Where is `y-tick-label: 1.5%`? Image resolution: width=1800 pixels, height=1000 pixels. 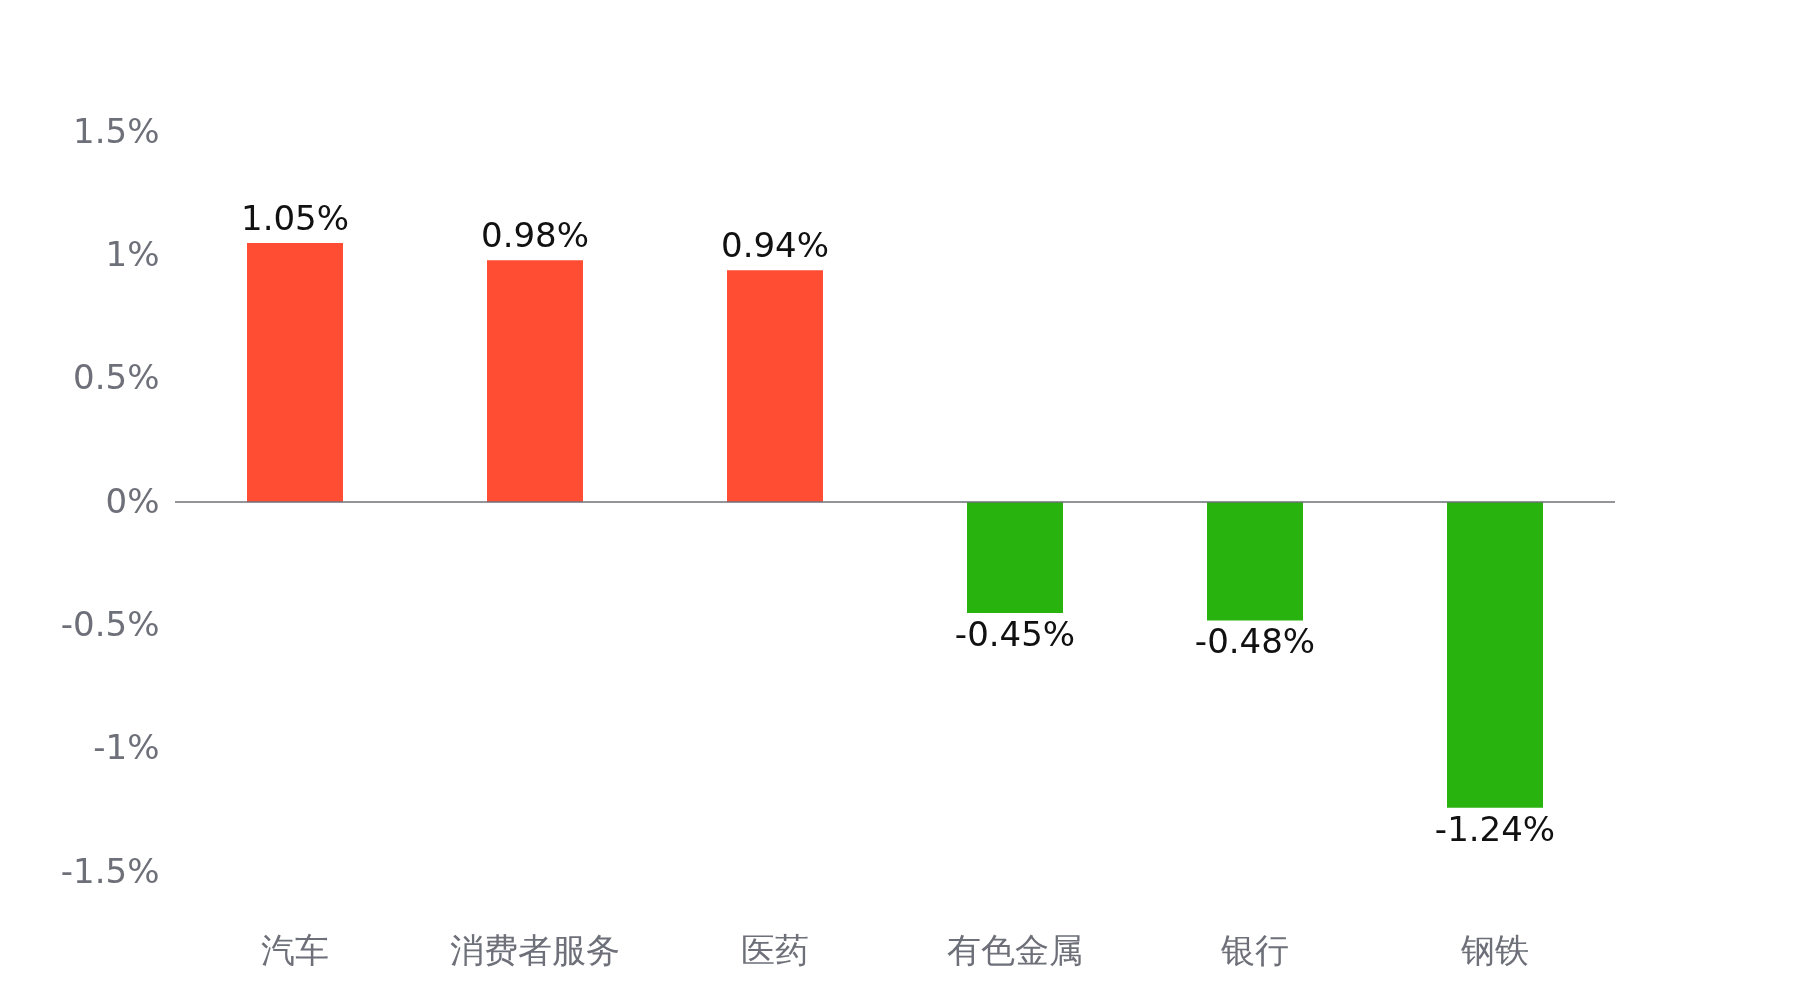
y-tick-label: 1.5% is located at coordinates (116, 130).